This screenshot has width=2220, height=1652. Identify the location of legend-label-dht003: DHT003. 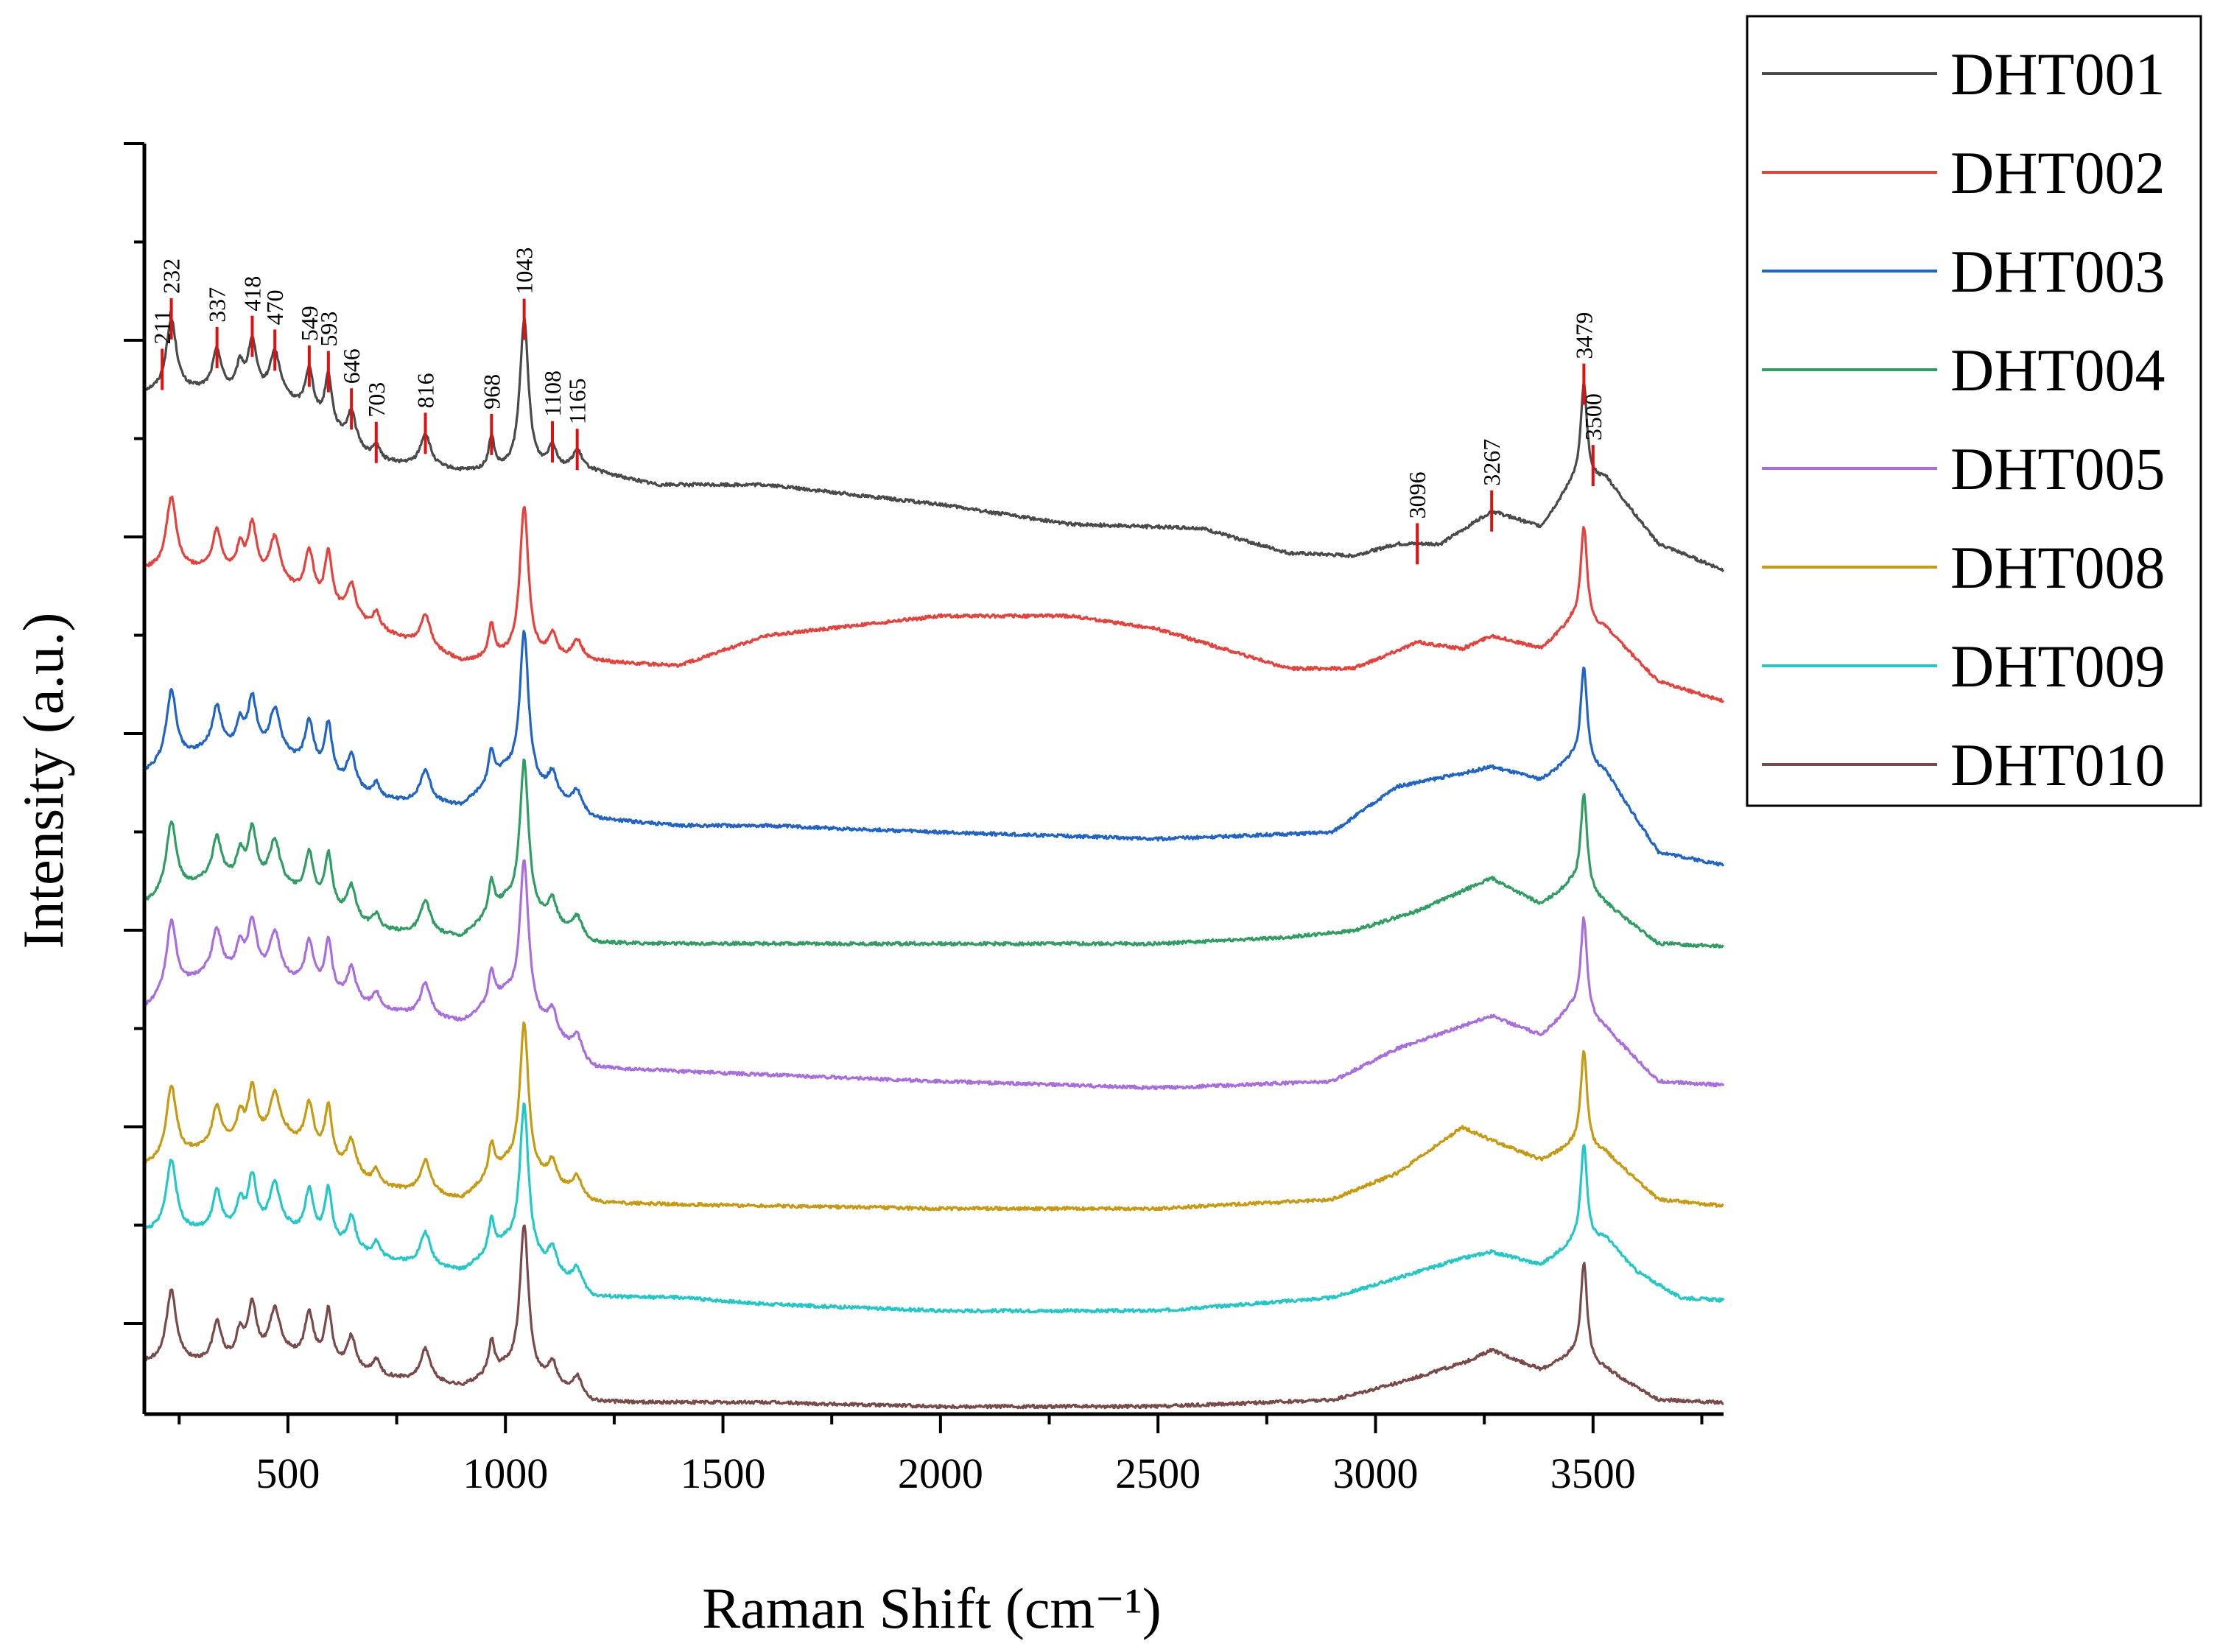
(2057, 271).